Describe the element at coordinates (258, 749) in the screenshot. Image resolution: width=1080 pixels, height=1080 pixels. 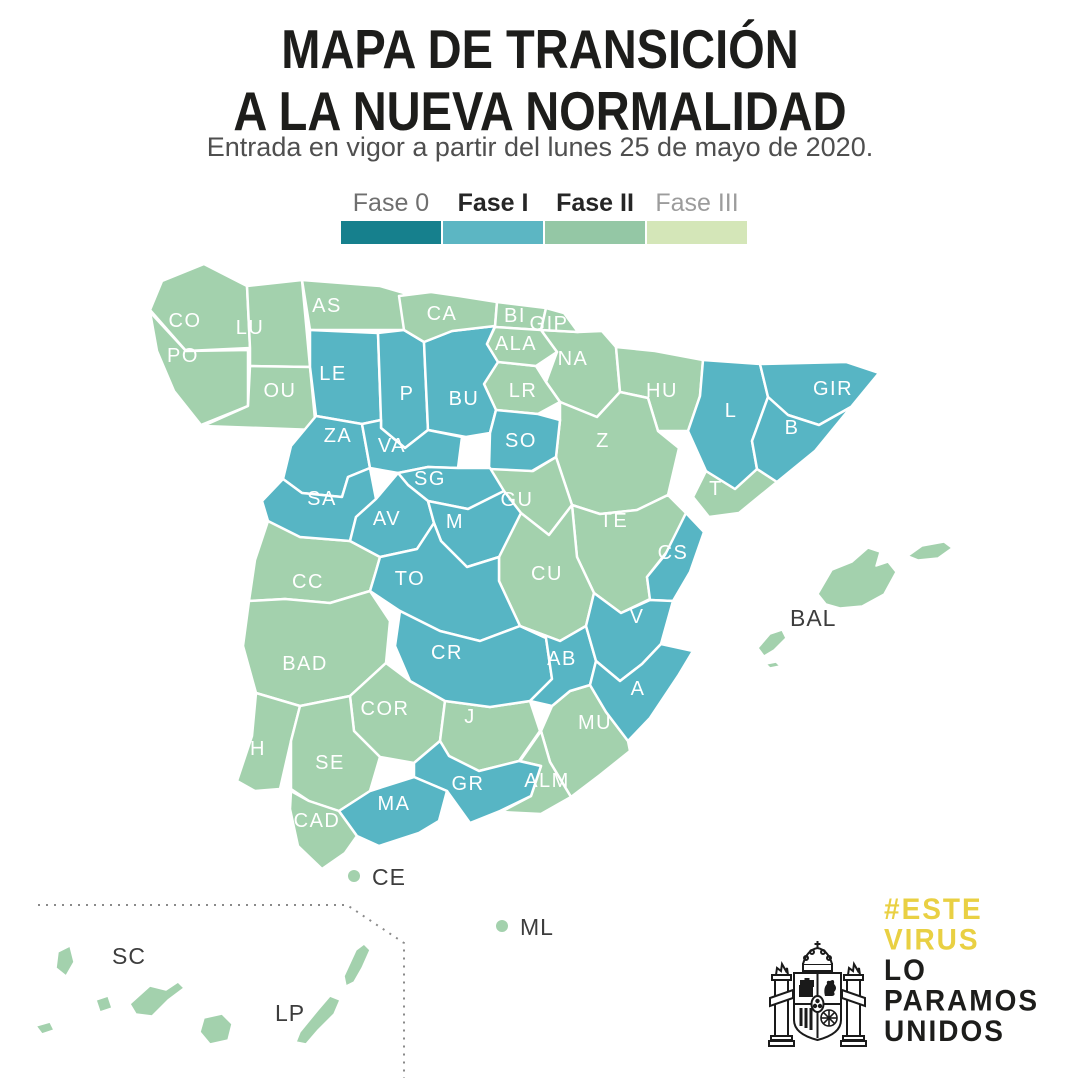
I see `province-label-h: H` at that location.